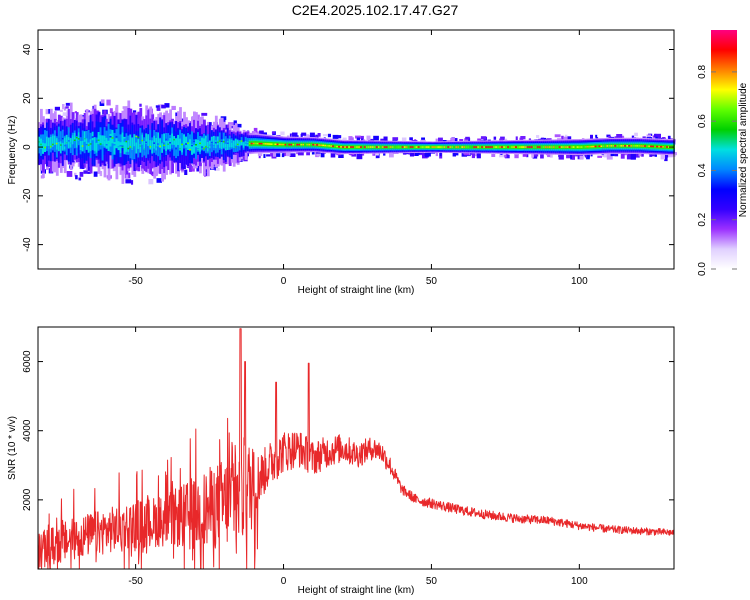  Describe the element at coordinates (702, 121) in the screenshot. I see `colorbar-tick-label: 0.6` at that location.